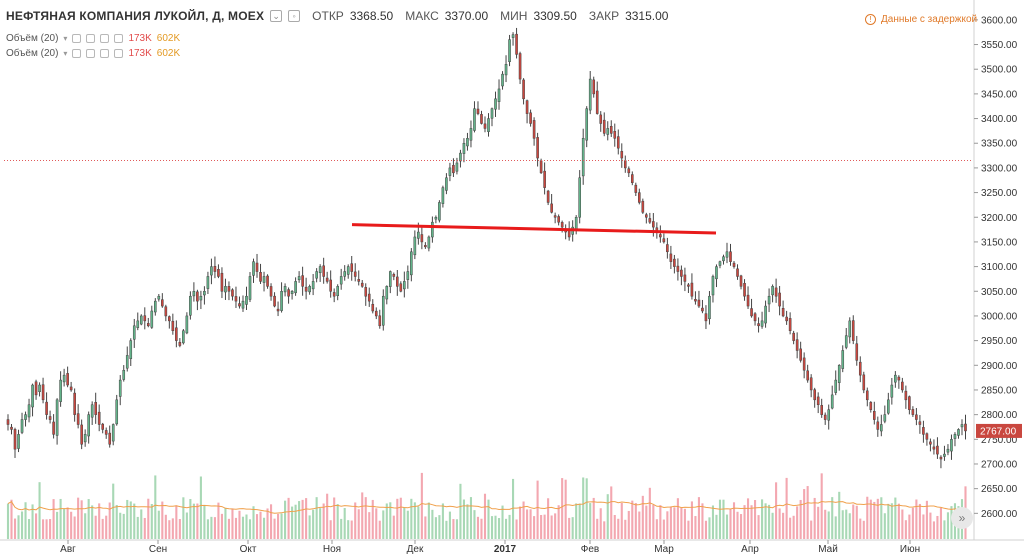  Describe the element at coordinates (158, 549) in the screenshot. I see `x-tick-label: Сен` at that location.